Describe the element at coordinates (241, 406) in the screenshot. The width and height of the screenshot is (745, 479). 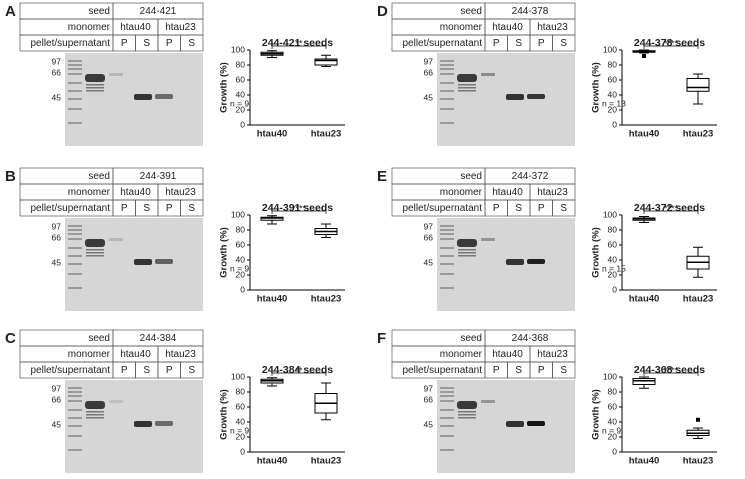
I see `y-tick-label: 60` at that location.